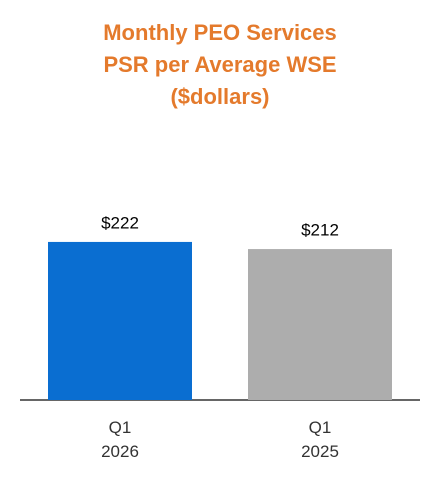 This screenshot has height=480, width=440. I want to click on value-label: $212, so click(320, 230).